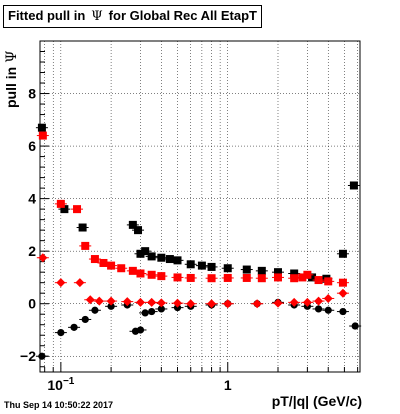 The width and height of the screenshot is (400, 414). Describe the element at coordinates (12, 56) in the screenshot. I see `y-axis-label-psi: Ψ` at that location.